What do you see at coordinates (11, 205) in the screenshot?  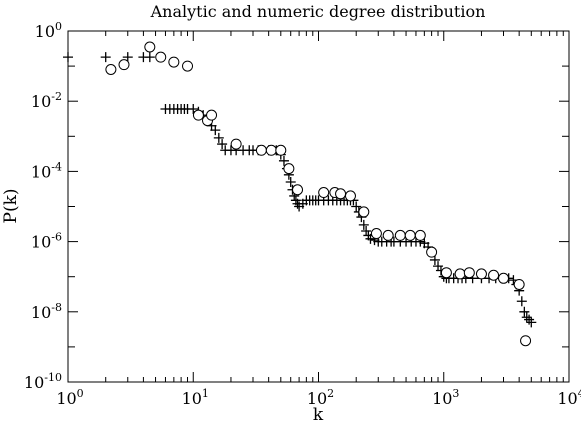 I see `y-axis-label: P(k)` at bounding box center [11, 205].